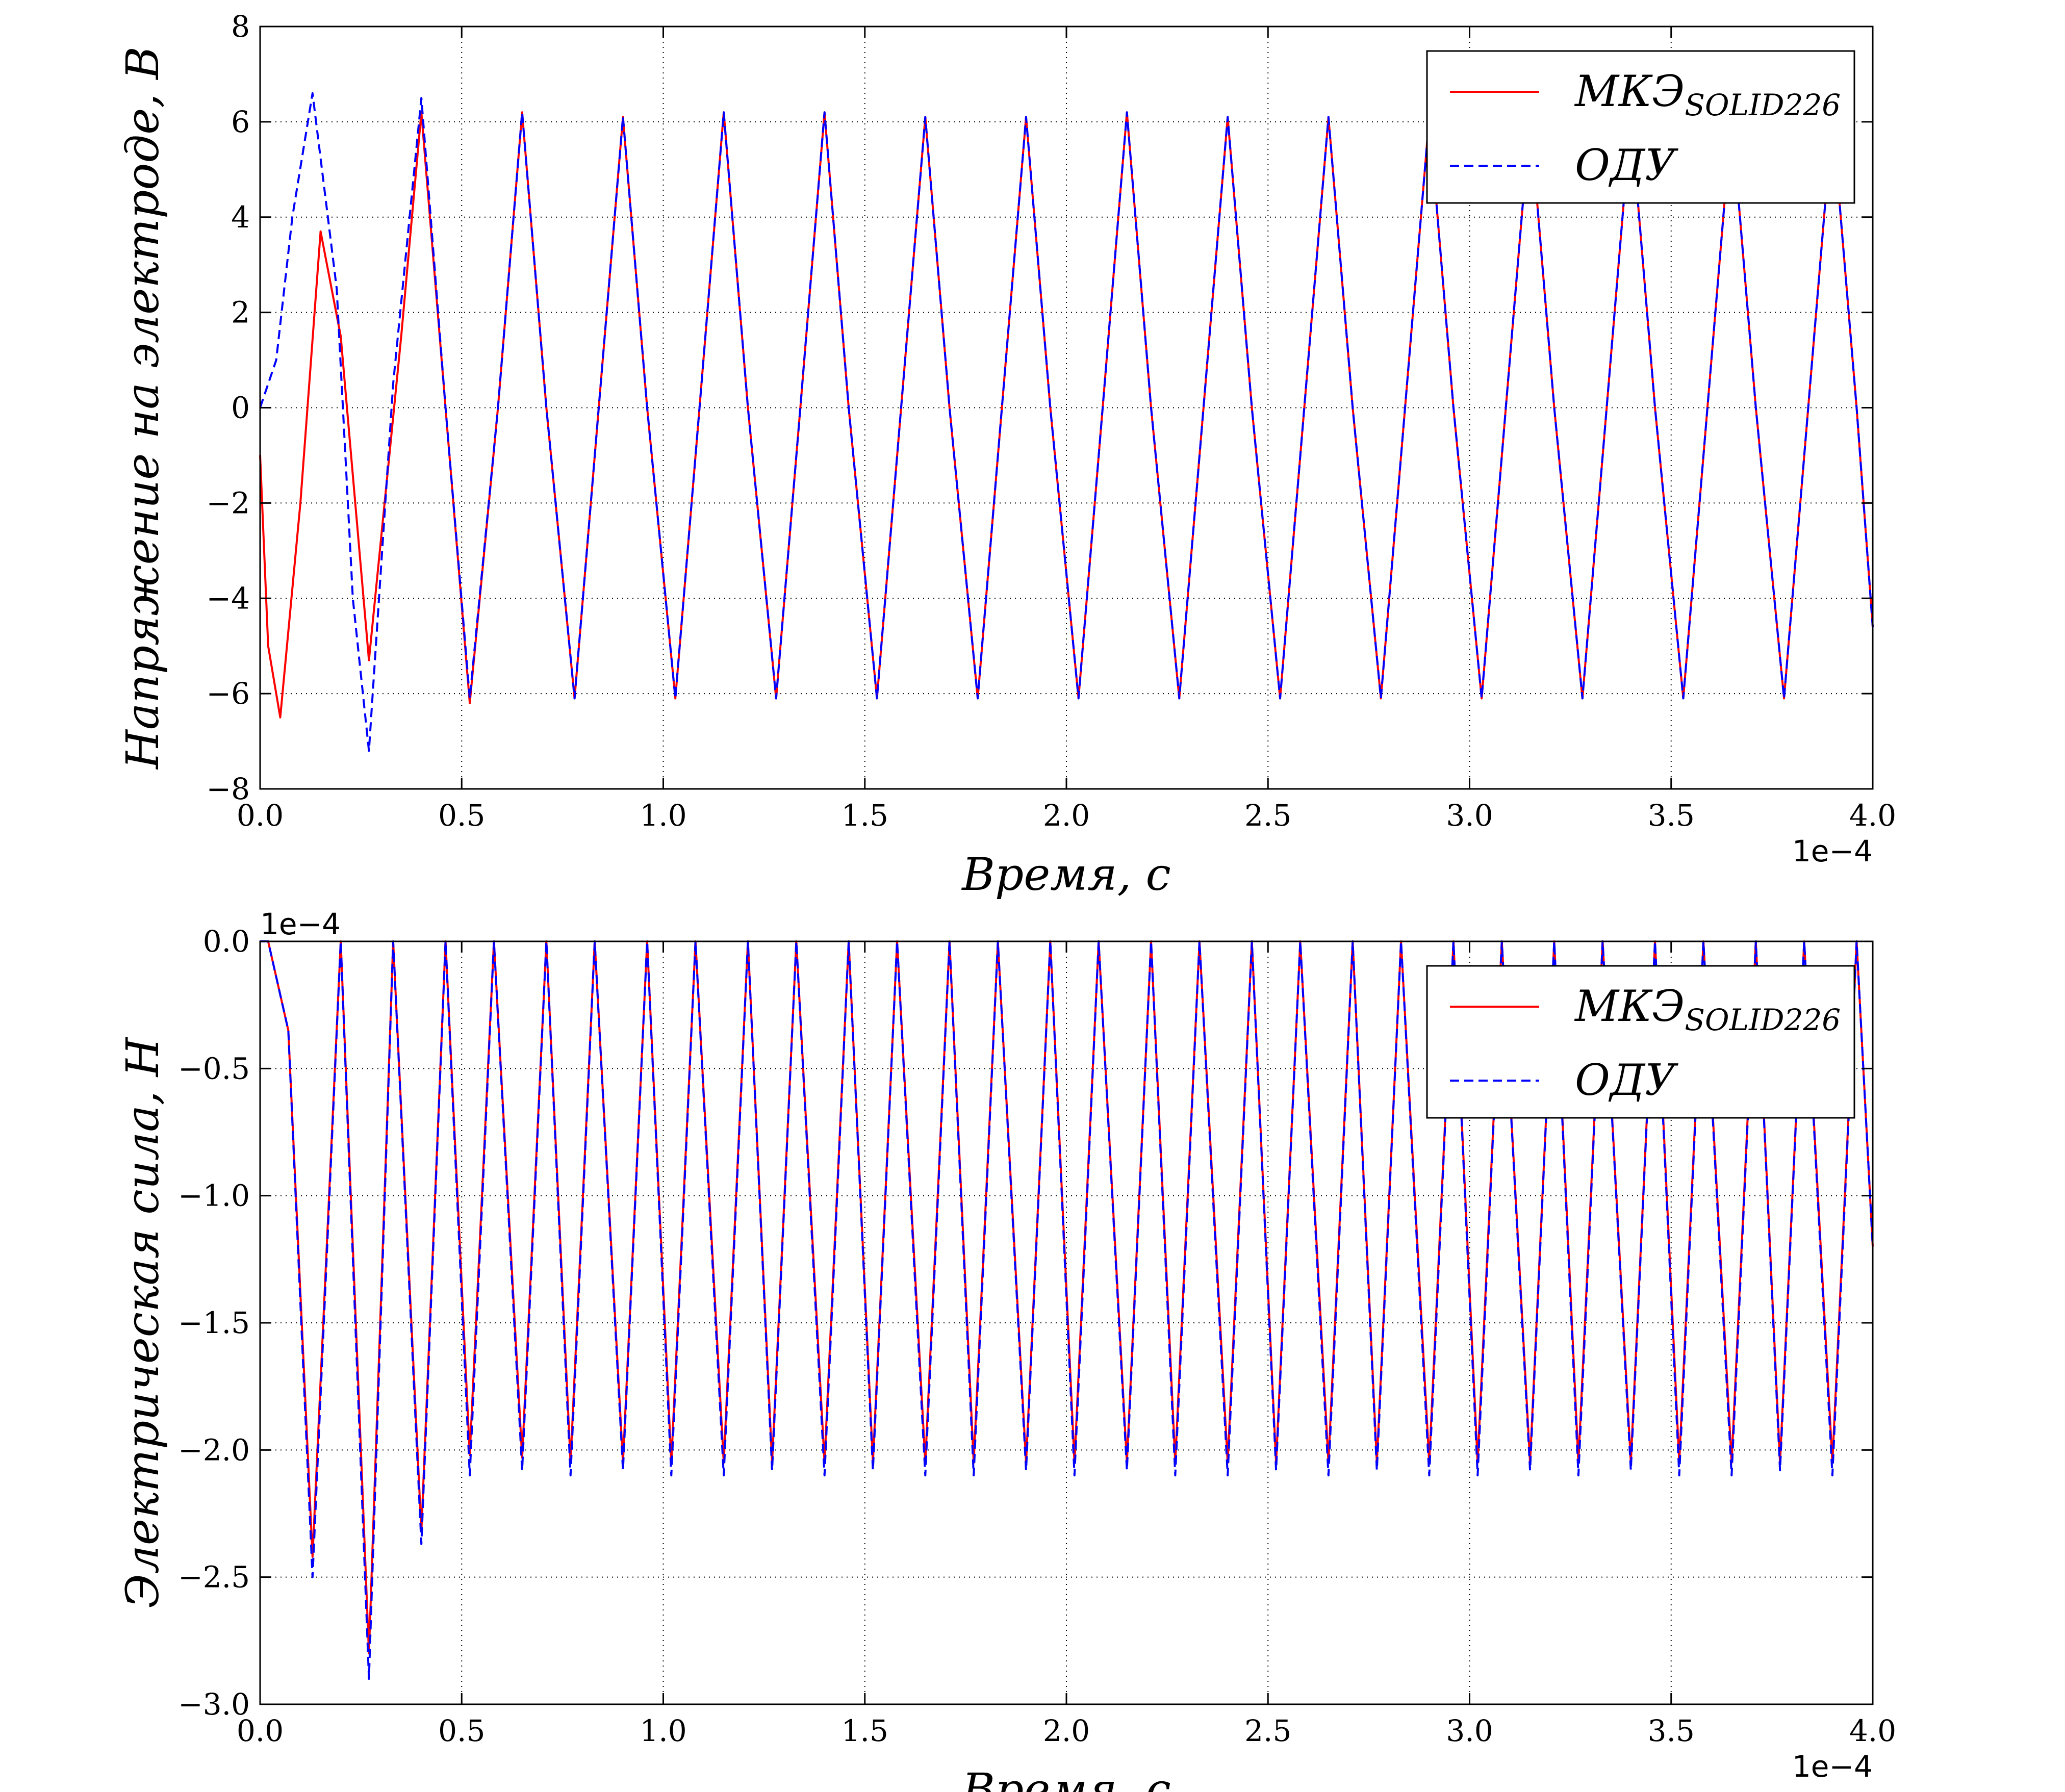 This screenshot has width=2065, height=1792. Describe the element at coordinates (1267, 1730) in the screenshot. I see `force-x-tick-label: 2.5` at that location.